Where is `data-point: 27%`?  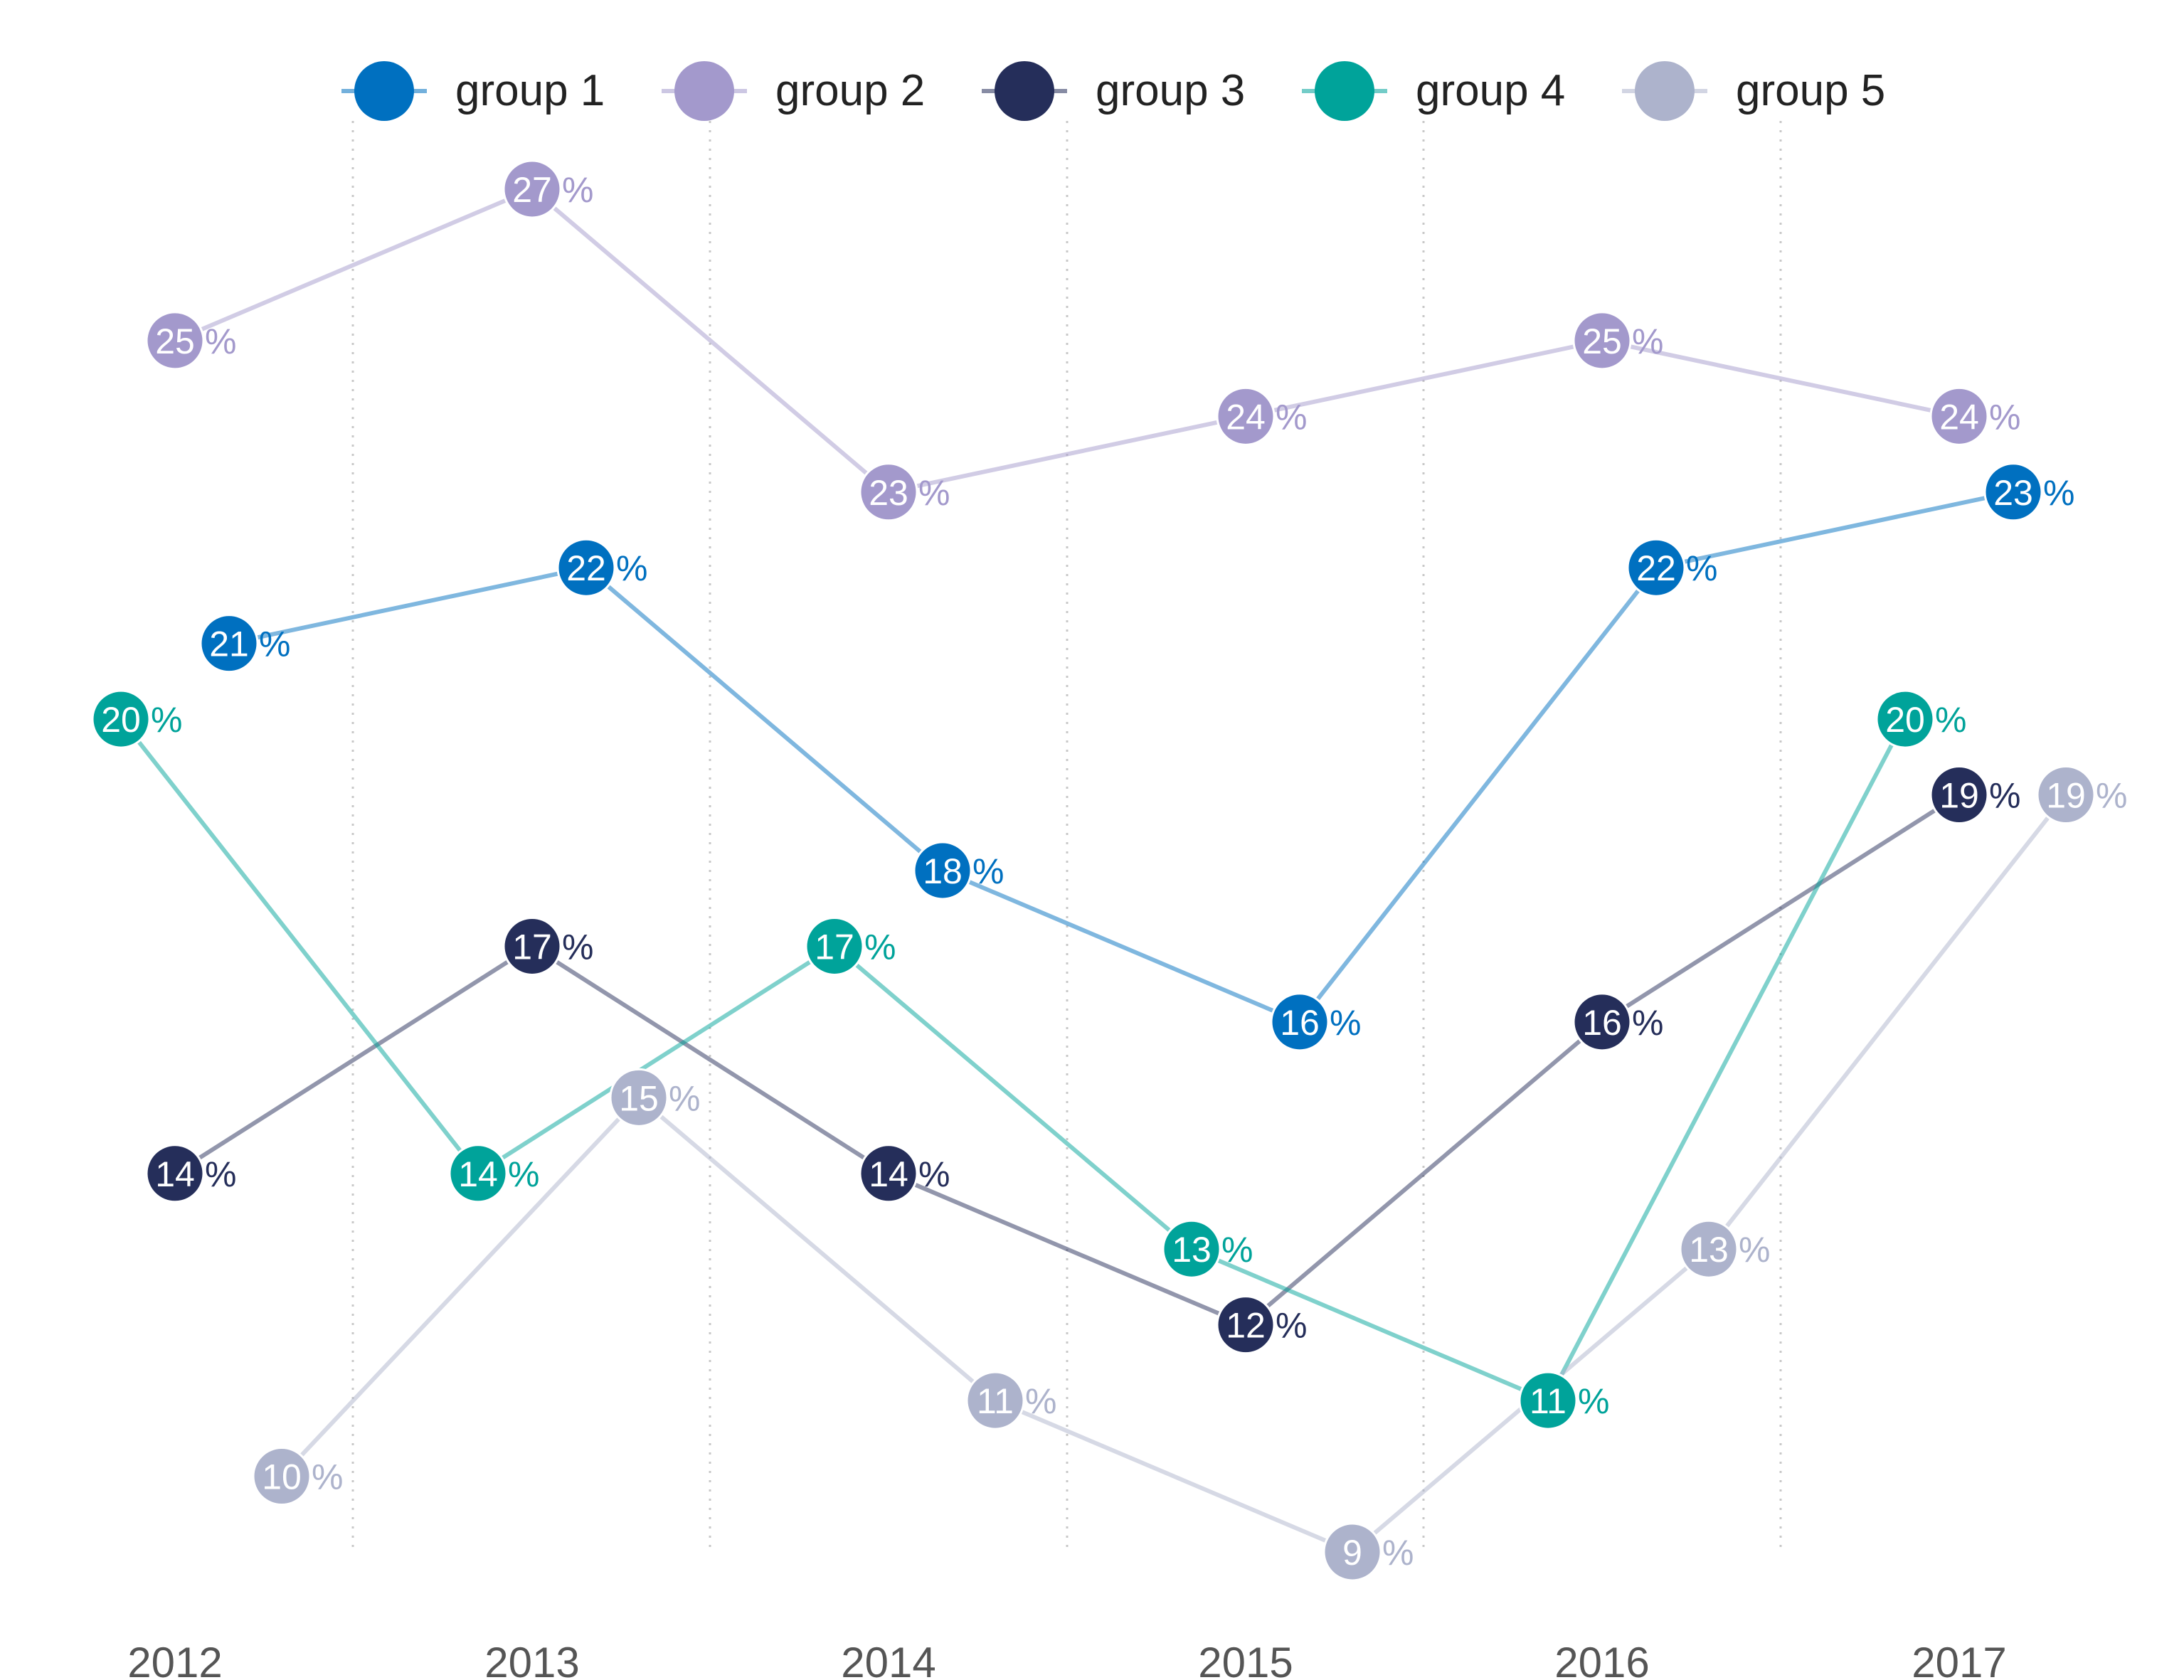 data-point: 27% is located at coordinates (547, 189).